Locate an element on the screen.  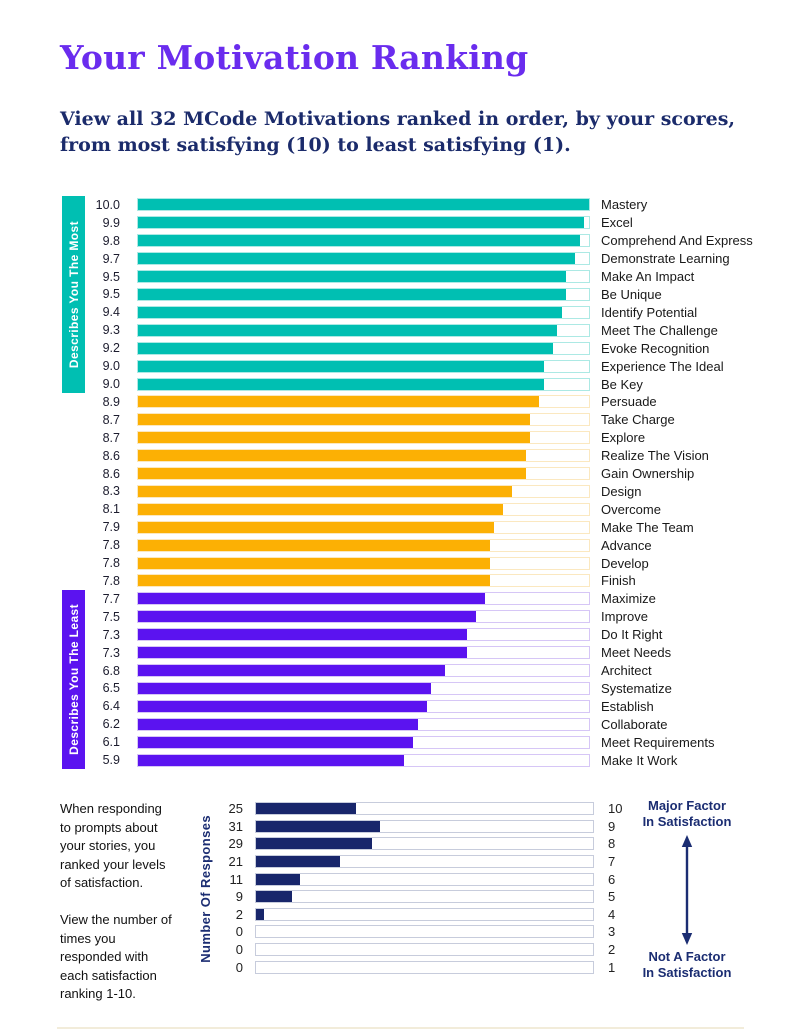
response-count: 11 is located at coordinates (236, 879).